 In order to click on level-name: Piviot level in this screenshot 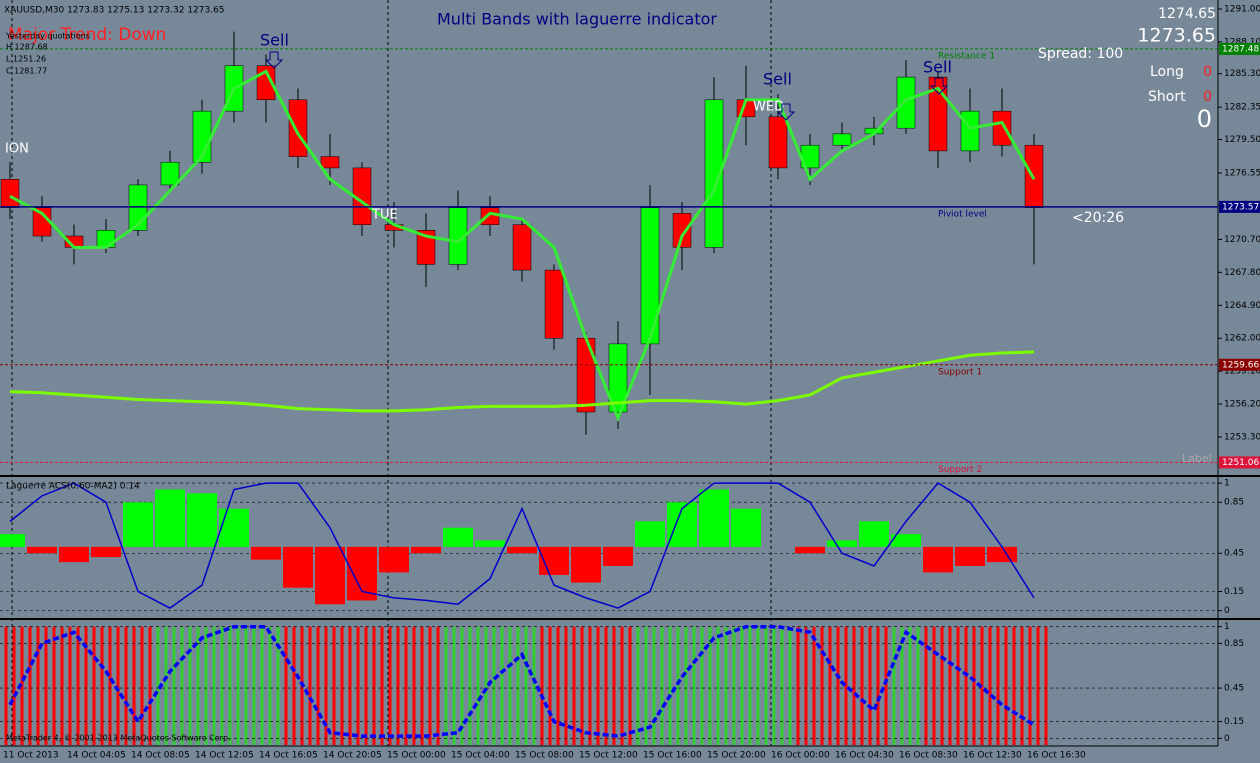, I will do `click(962, 214)`.